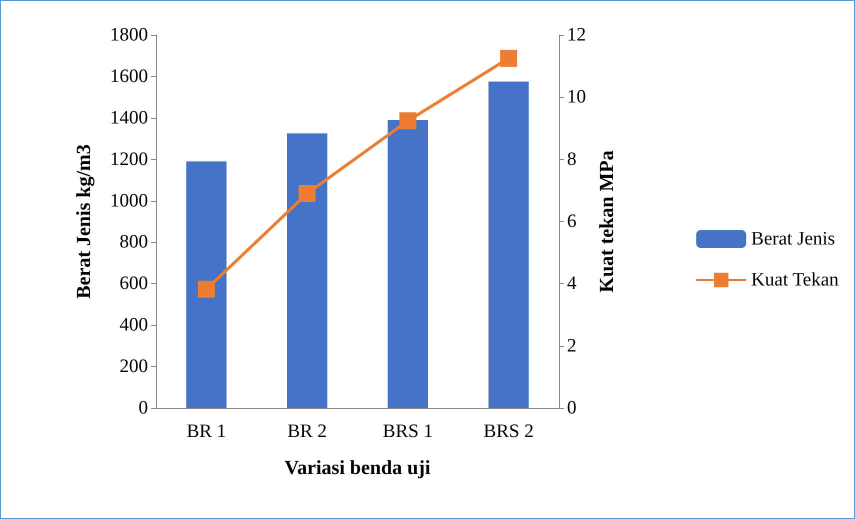 The width and height of the screenshot is (855, 519). Describe the element at coordinates (795, 280) in the screenshot. I see `legend-label: Kuat Tekan` at that location.